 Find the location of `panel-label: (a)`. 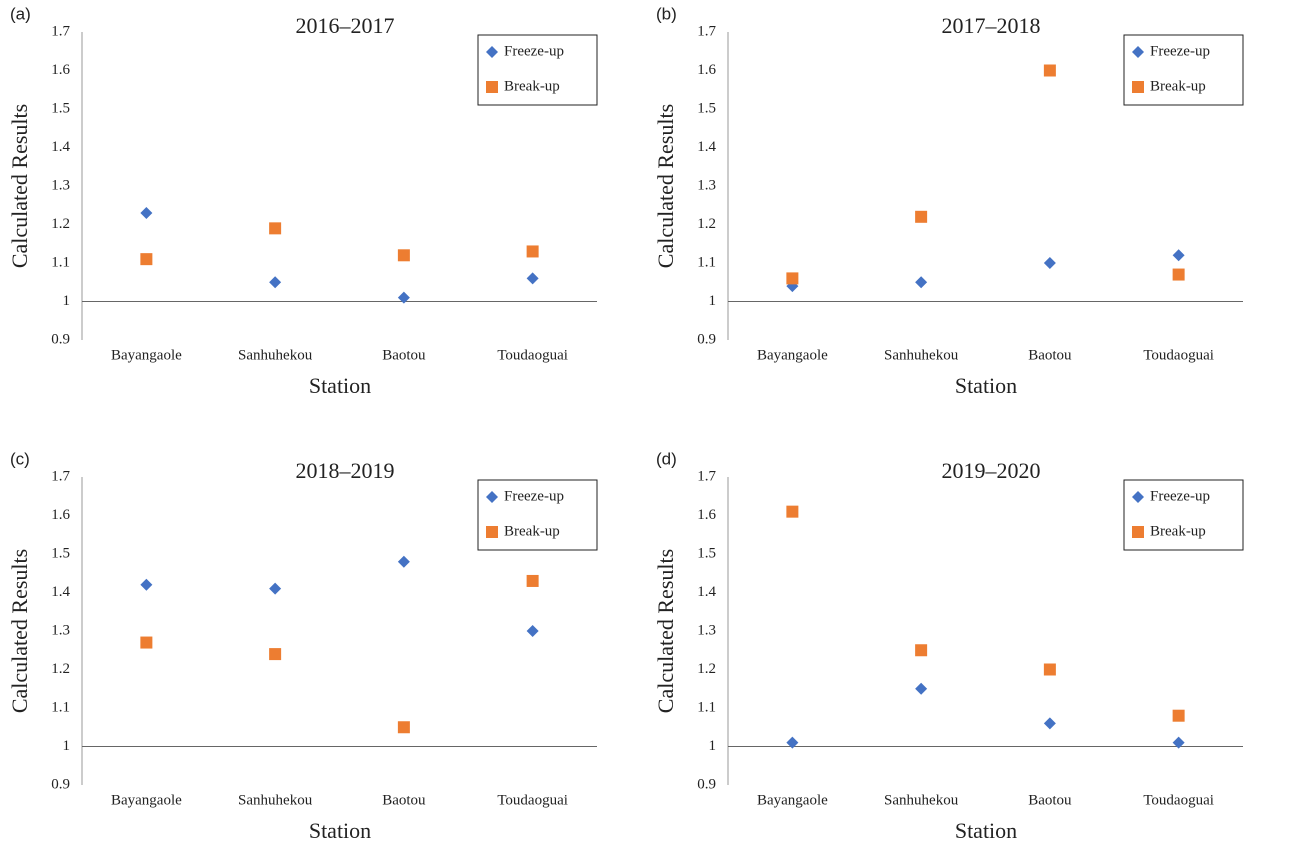

panel-label: (a) is located at coordinates (20, 13).